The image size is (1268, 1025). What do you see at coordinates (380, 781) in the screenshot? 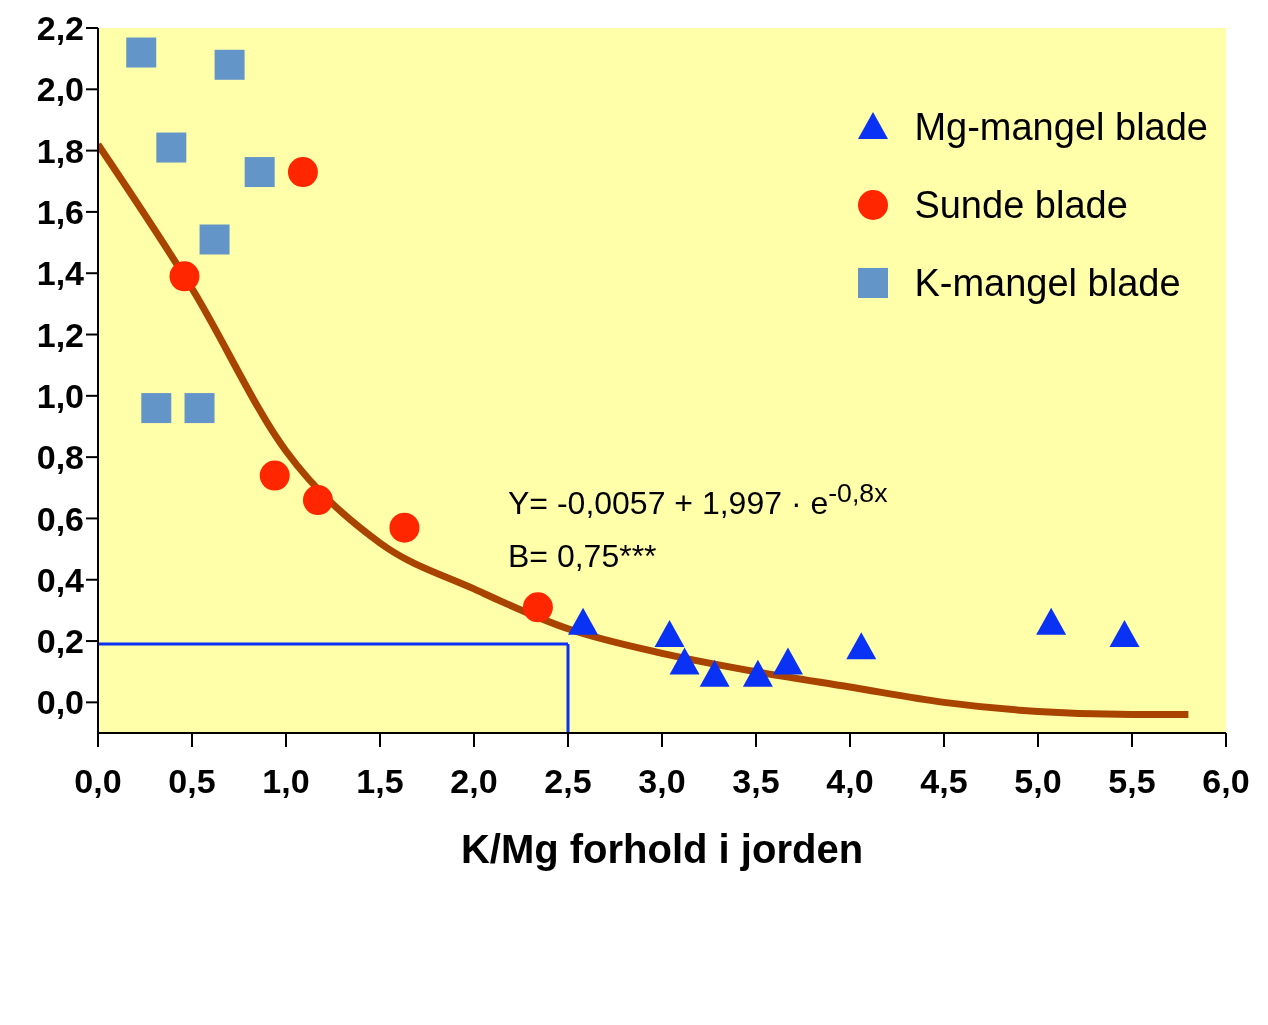
I see `x-tick-label: 1,5` at bounding box center [380, 781].